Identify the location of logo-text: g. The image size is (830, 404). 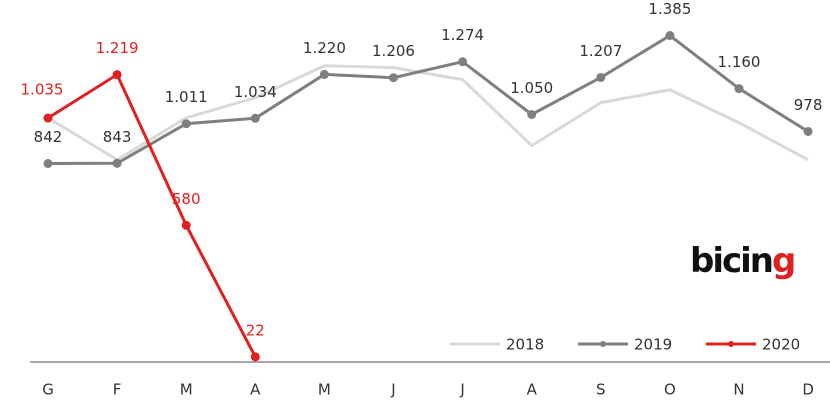
(783, 261).